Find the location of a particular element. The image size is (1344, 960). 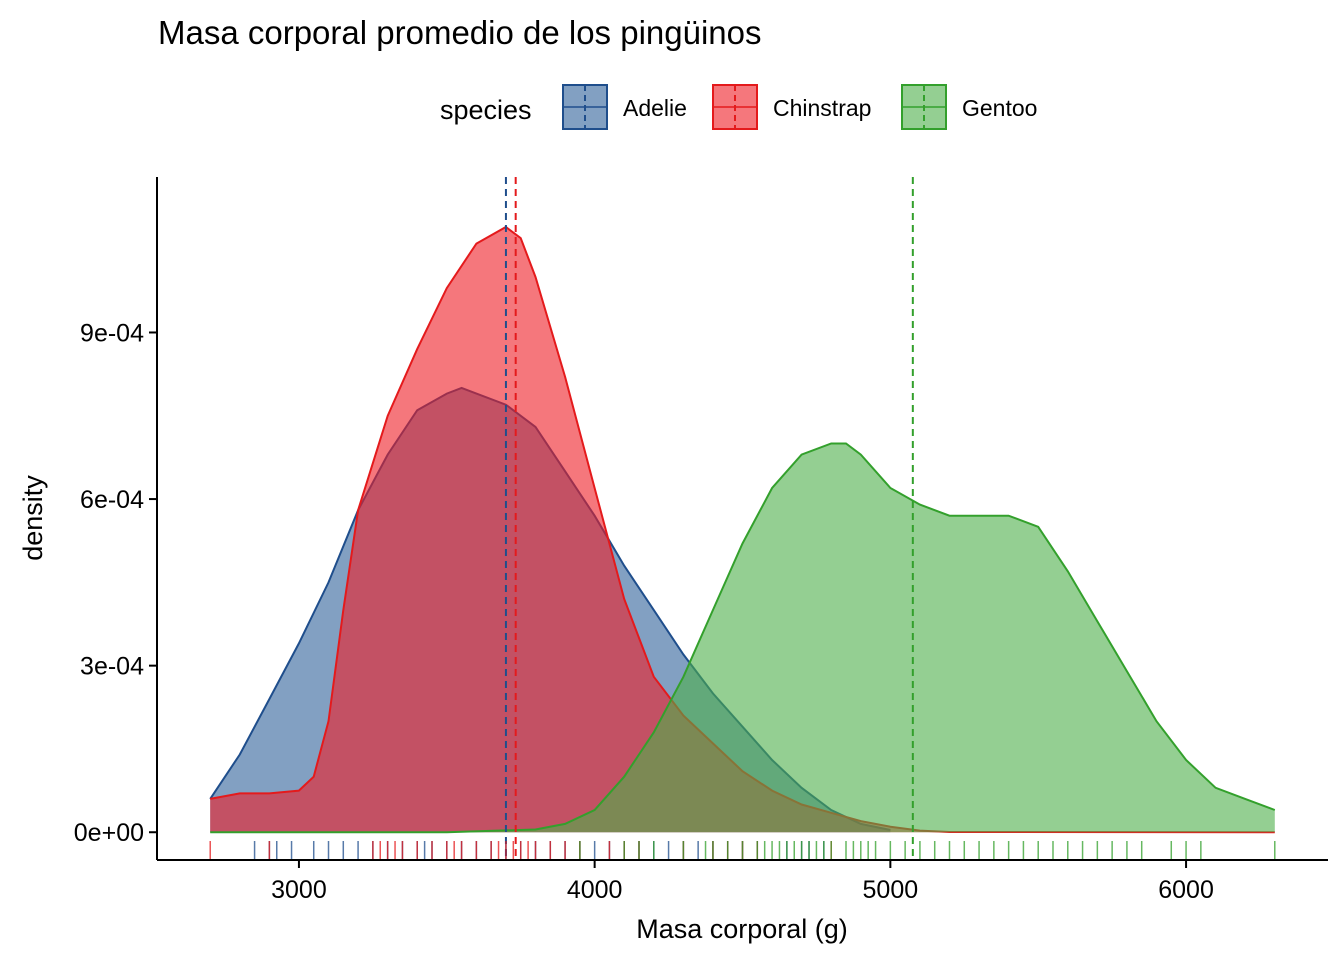

legend-items: Adelie Chinstrap Gentoo is located at coordinates (799, 107).